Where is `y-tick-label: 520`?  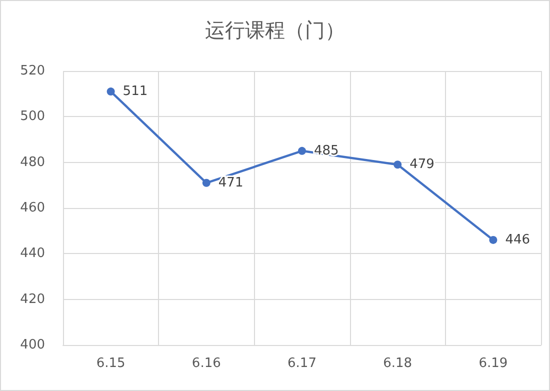 y-tick-label: 520 is located at coordinates (32, 71).